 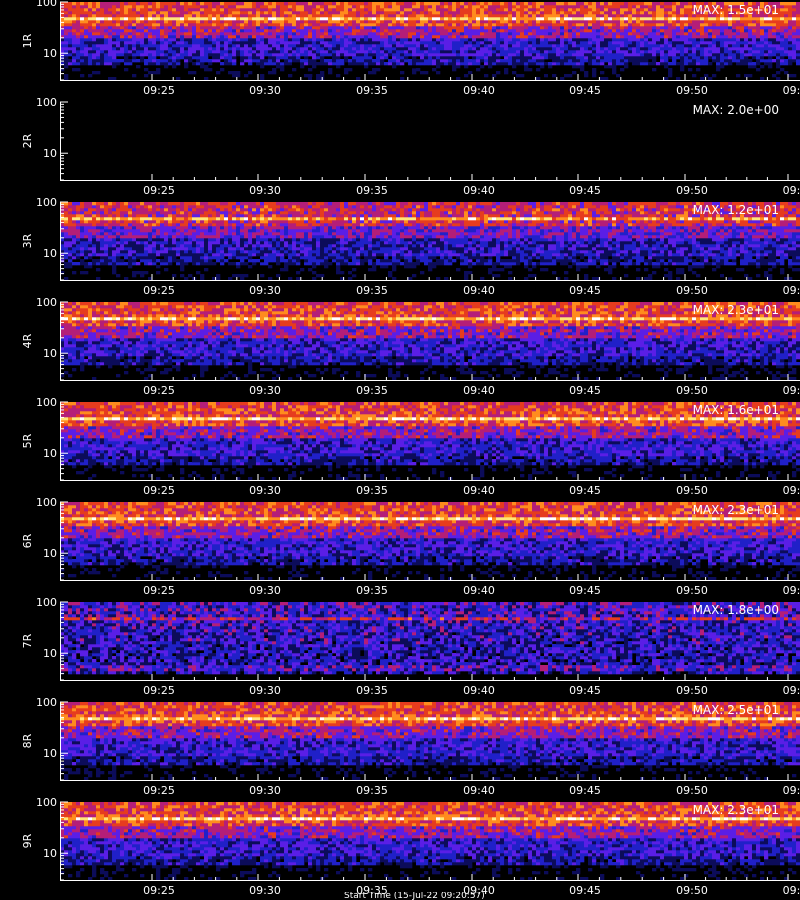 What do you see at coordinates (27, 240) in the screenshot?
I see `channel-label: 3R` at bounding box center [27, 240].